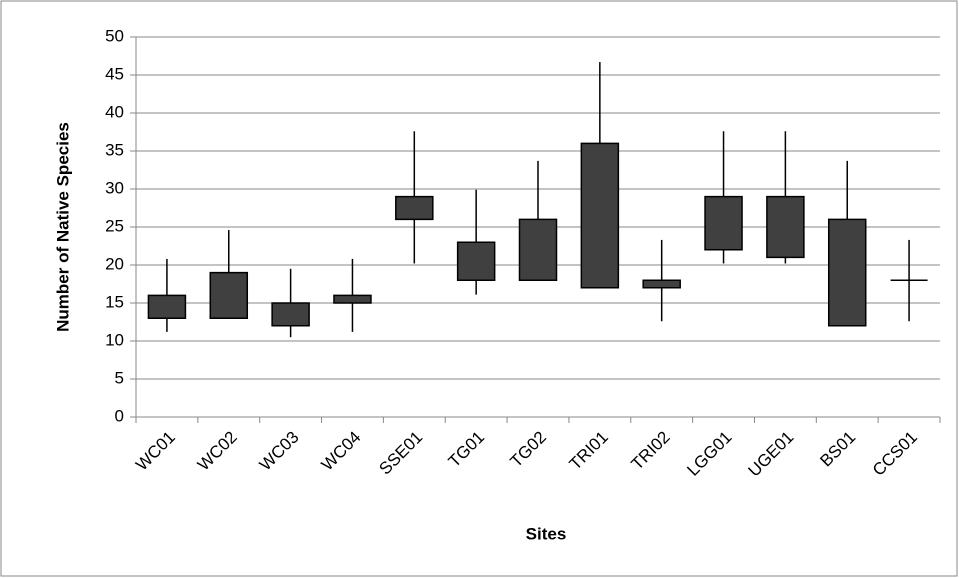 This screenshot has height=578, width=959. I want to click on y-tick-label: 35, so click(114, 149).